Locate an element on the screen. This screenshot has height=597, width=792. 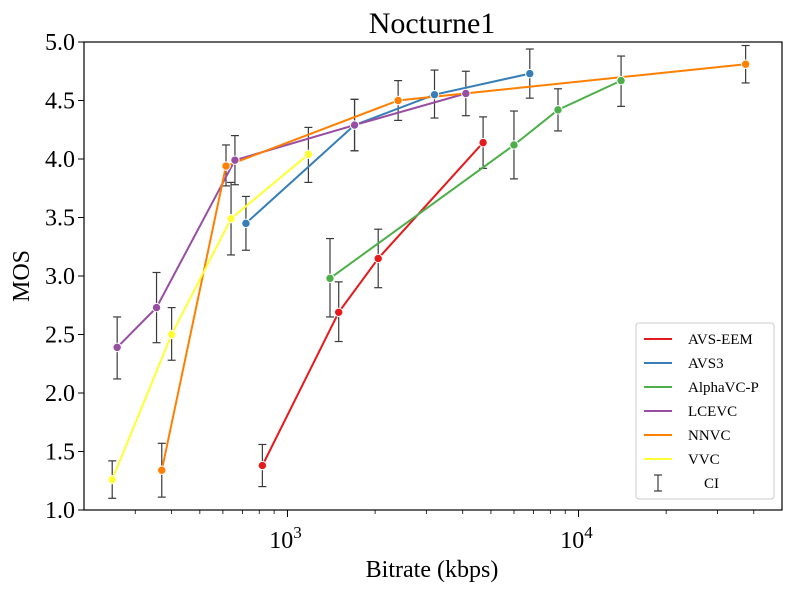
y-tick-label: 2.5 is located at coordinates (60, 336).